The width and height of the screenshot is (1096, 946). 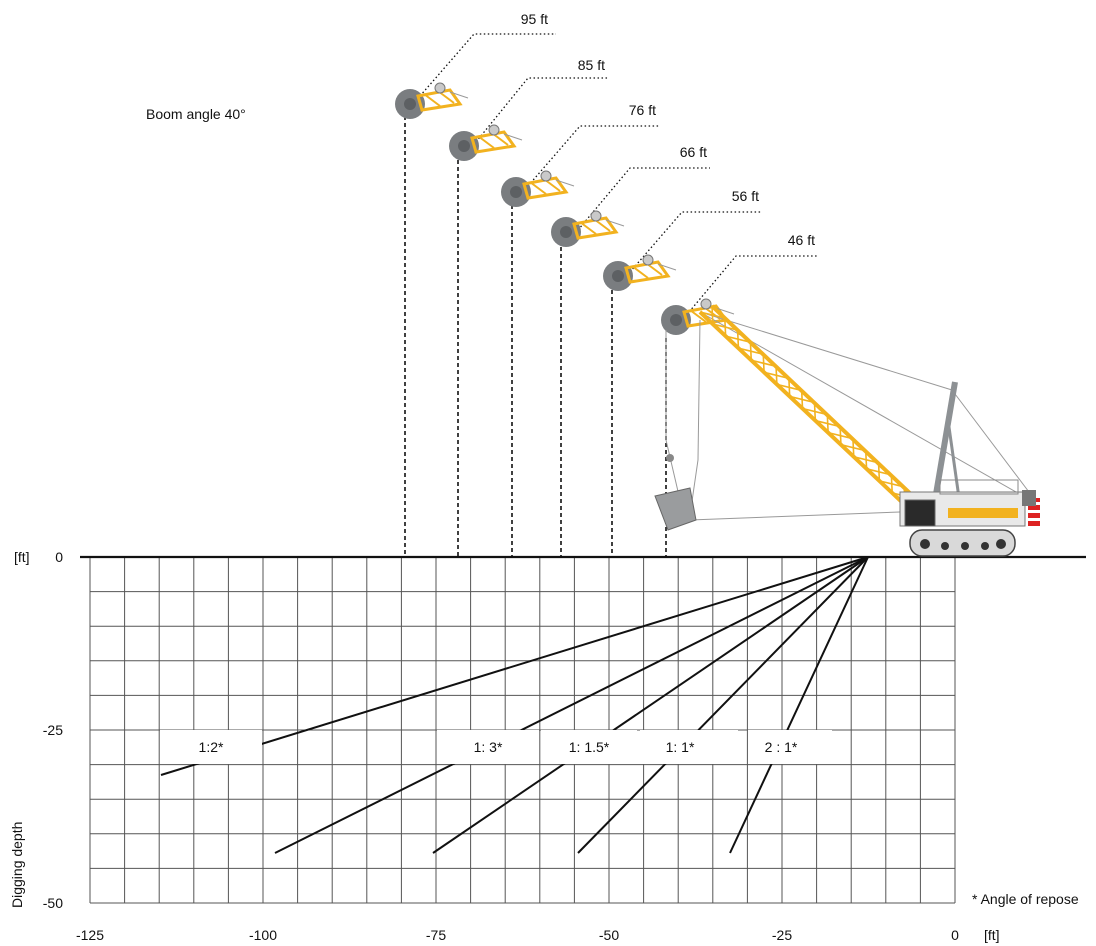 I want to click on dragline-bucket, so click(x=675, y=509).